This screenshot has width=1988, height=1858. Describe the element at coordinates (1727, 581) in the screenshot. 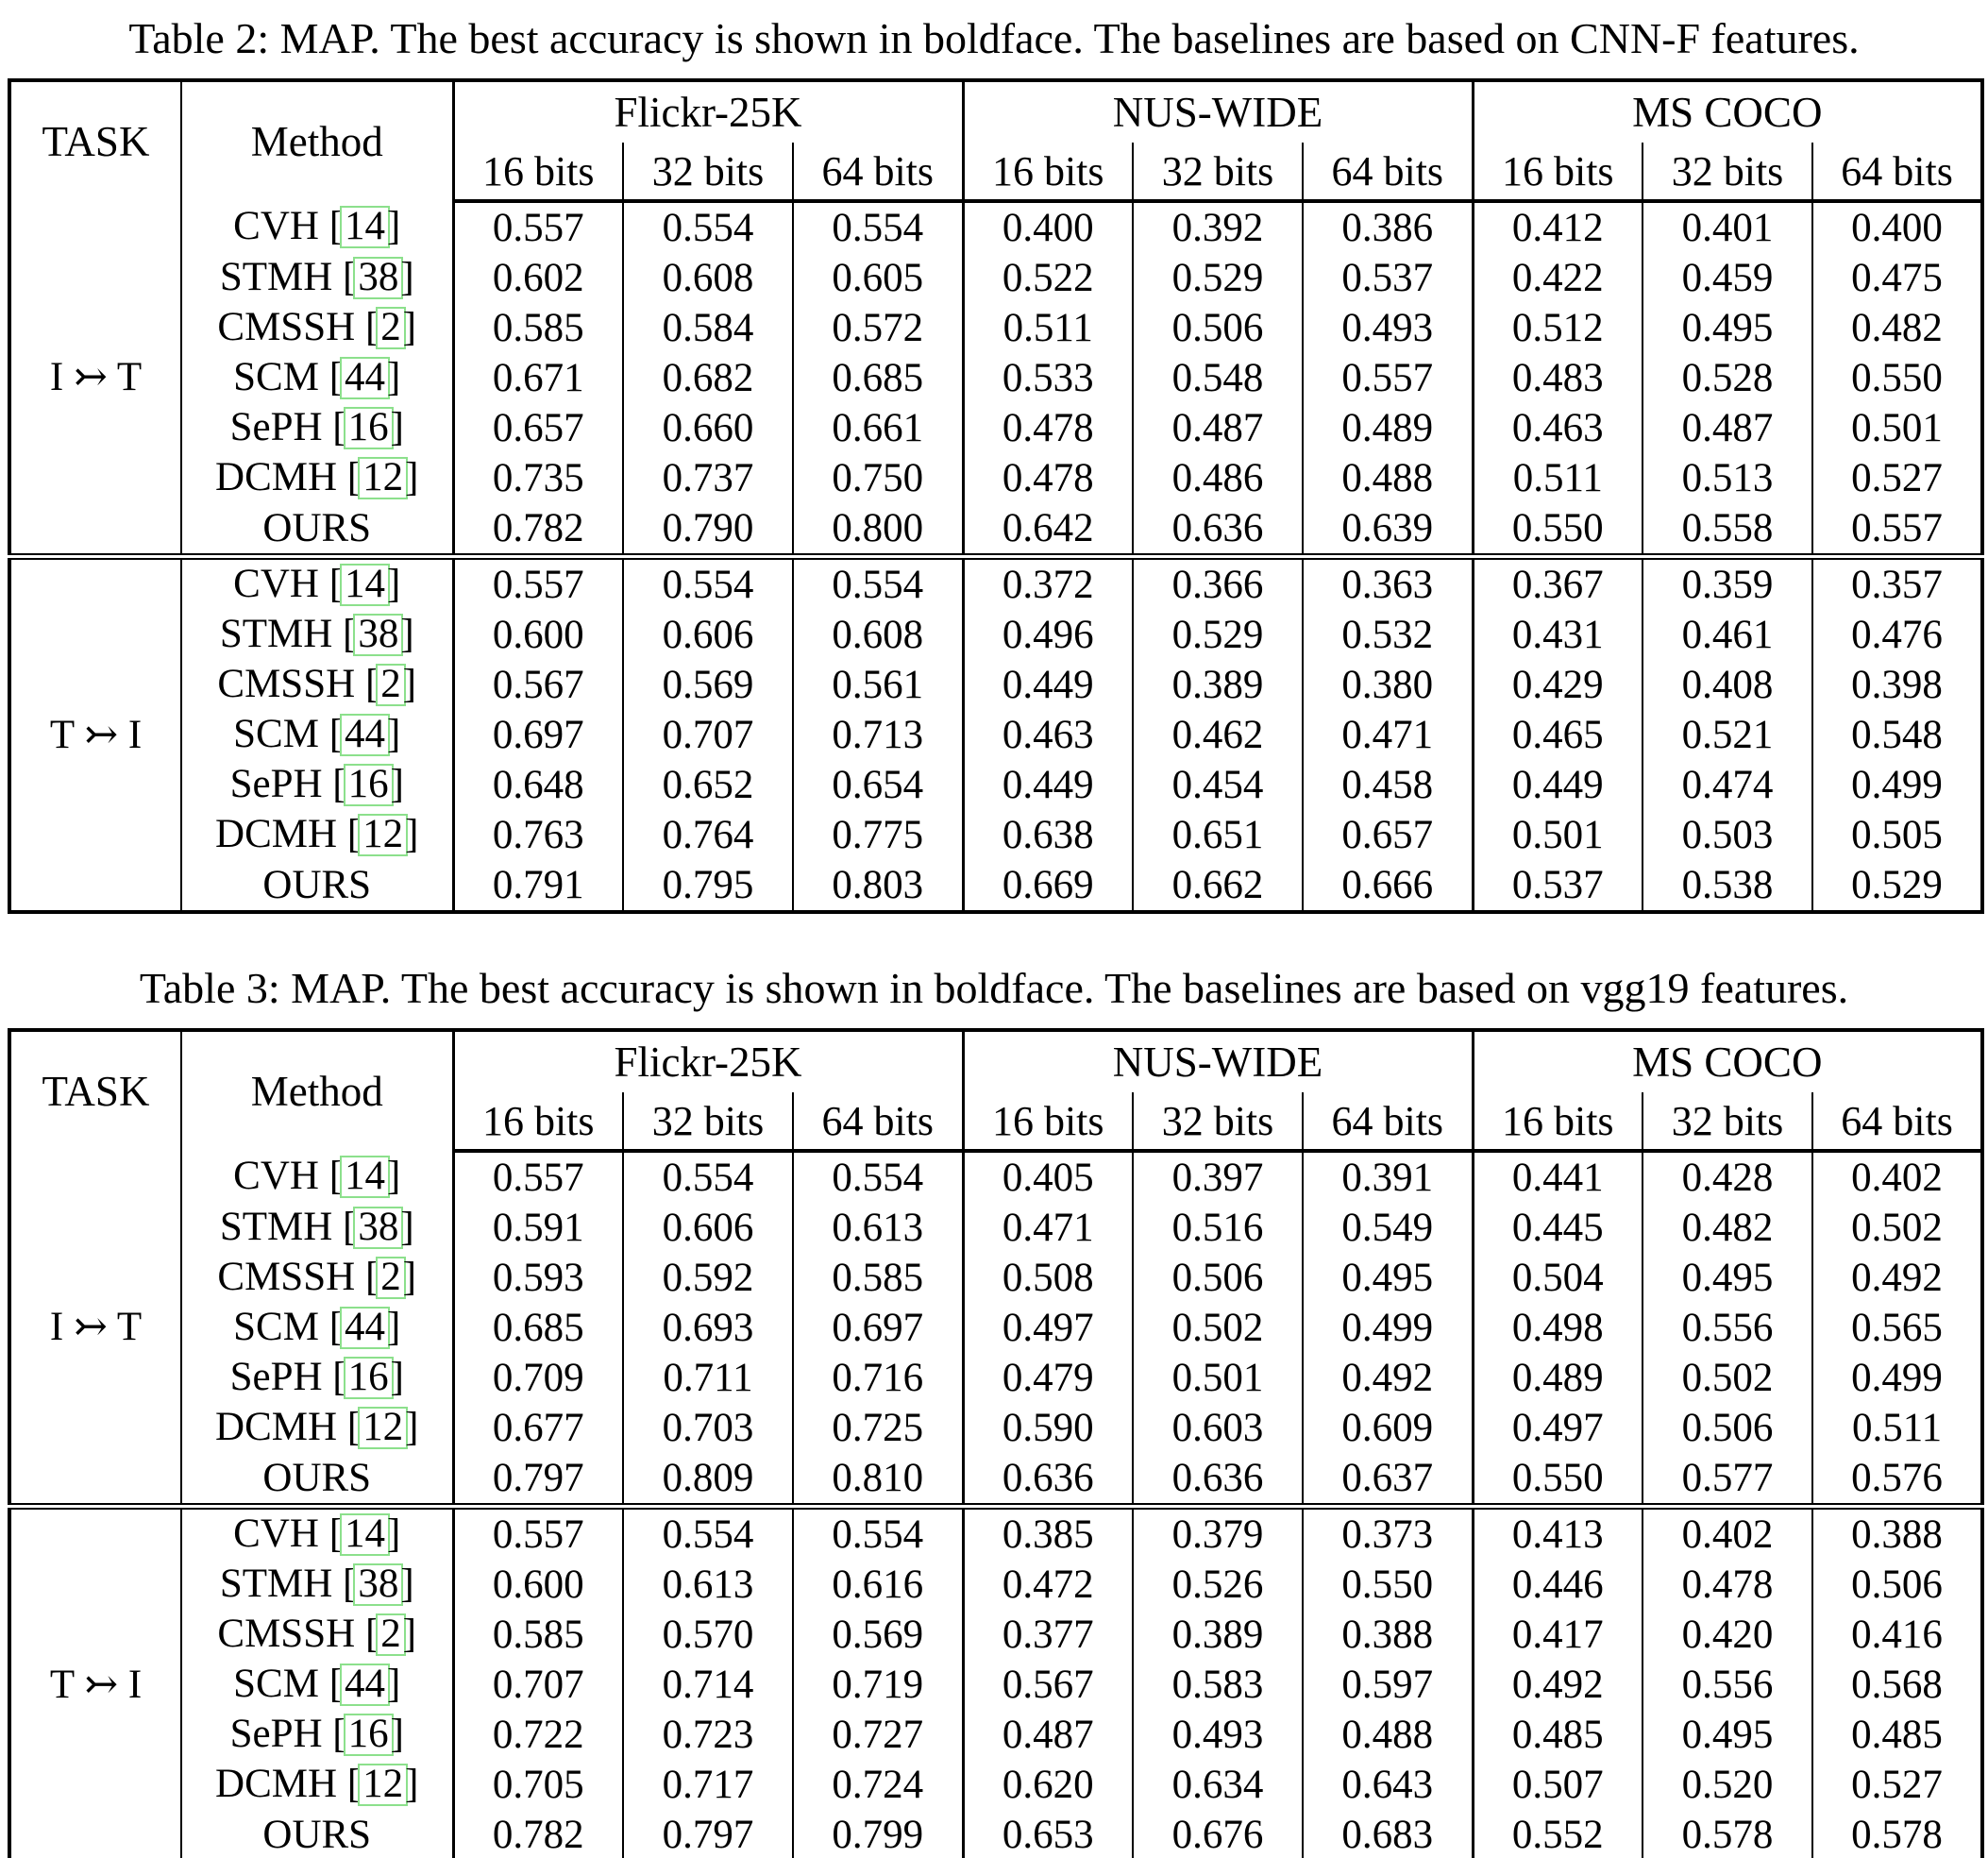

I see `value-cell: 0.359` at that location.